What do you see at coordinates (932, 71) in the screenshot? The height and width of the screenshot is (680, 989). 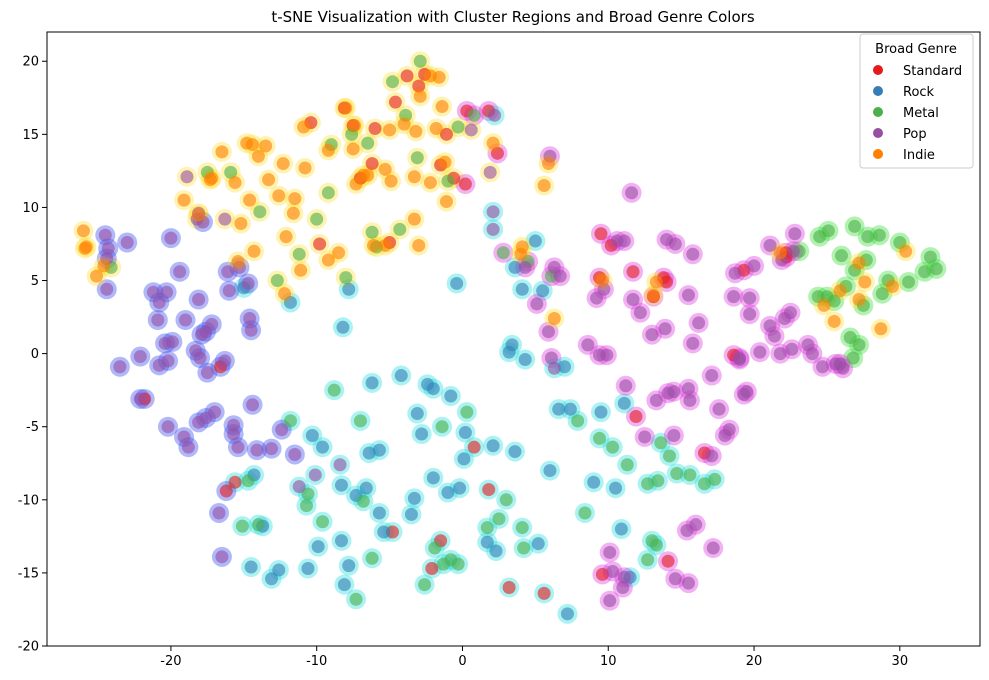 I see `legend-label-standard: Standard` at bounding box center [932, 71].